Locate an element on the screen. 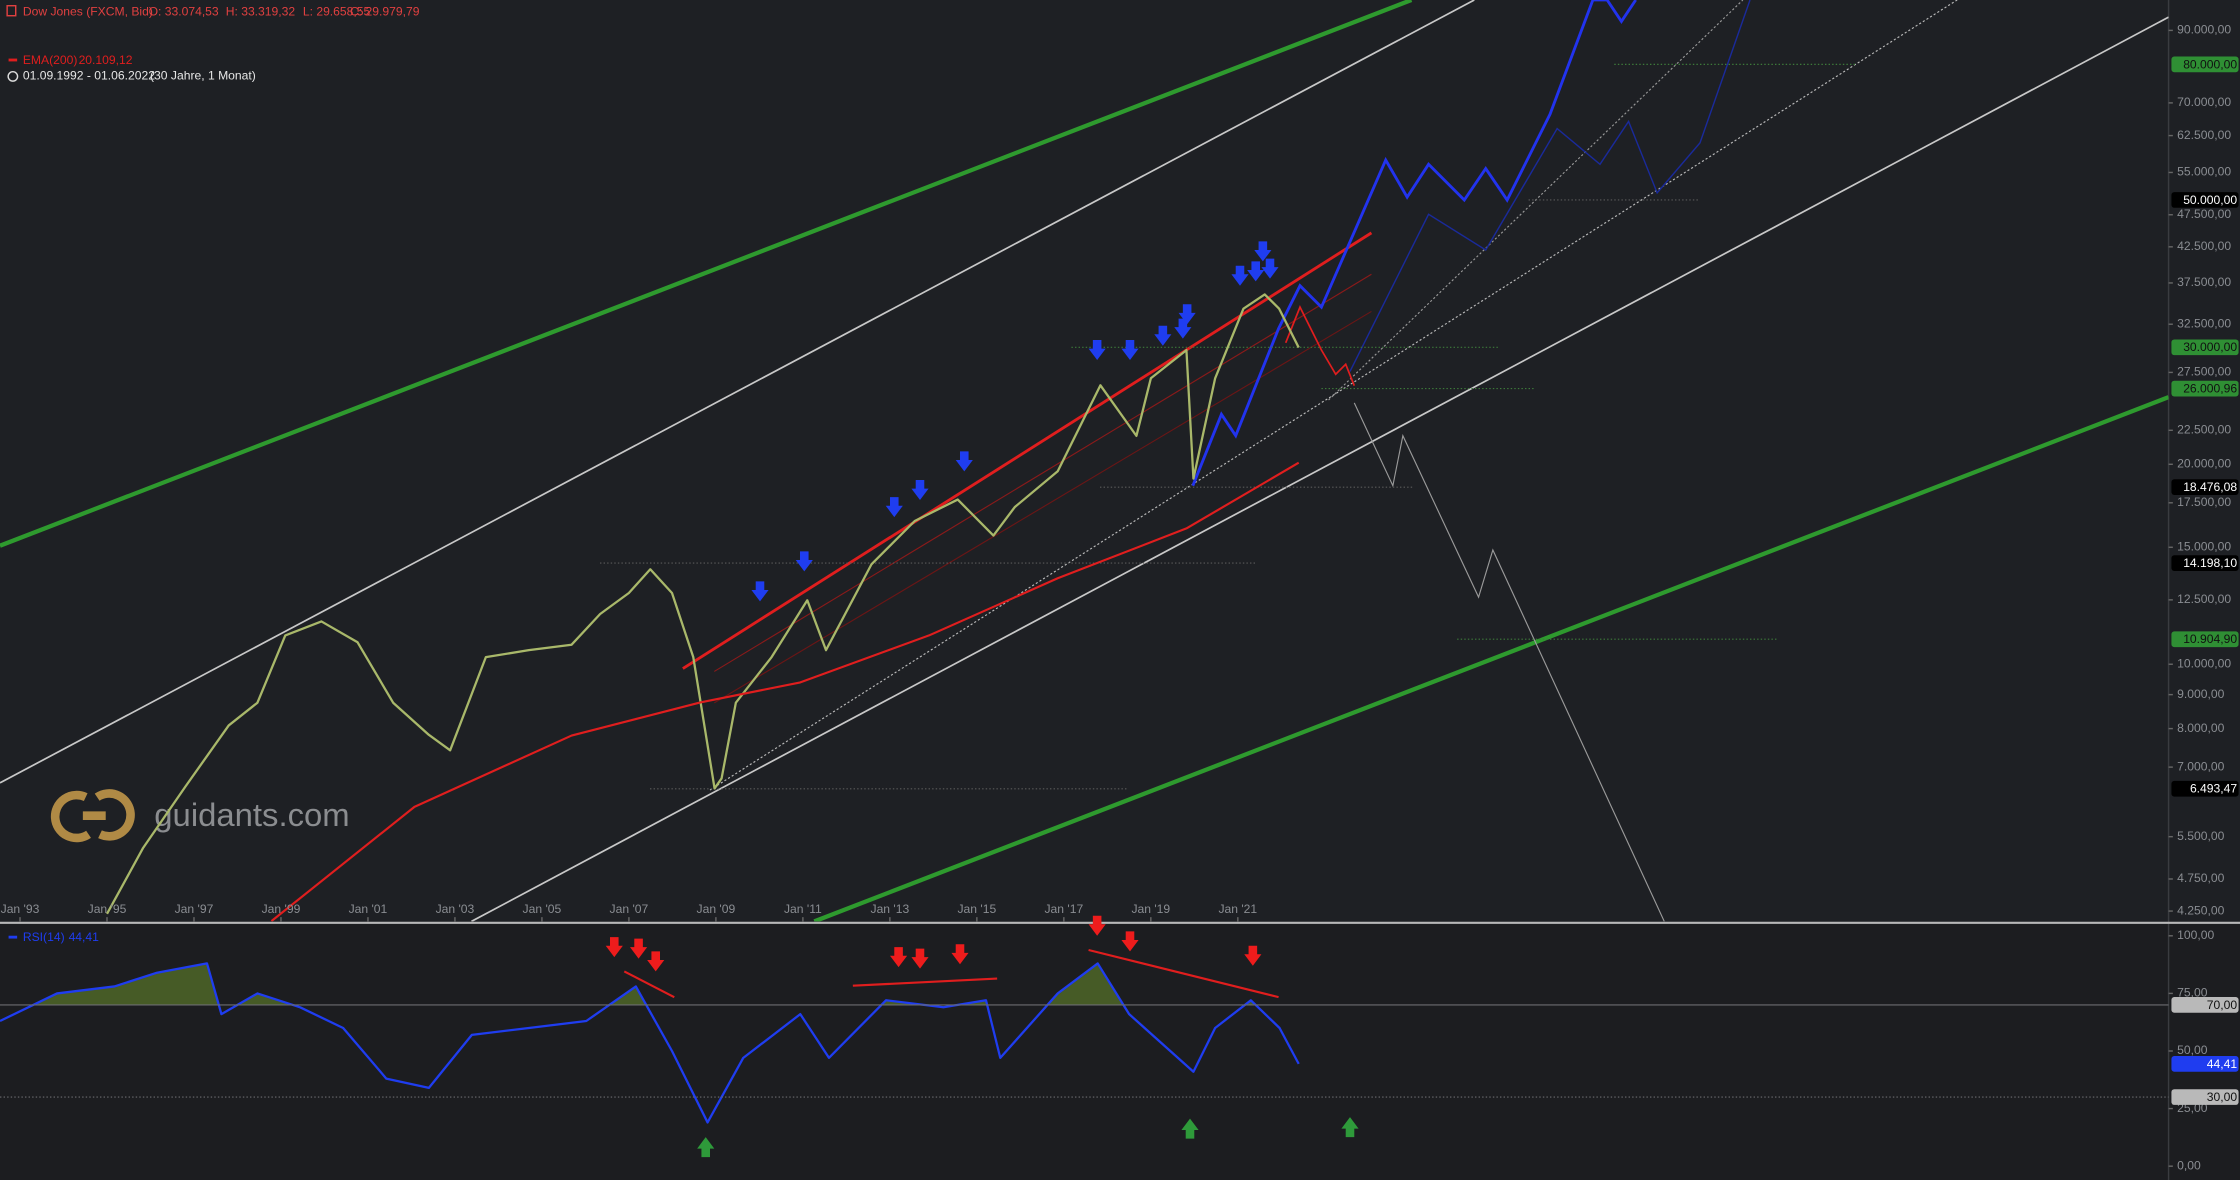 The height and width of the screenshot is (1180, 2240). x-tick-label: Jan '13 is located at coordinates (890, 909).